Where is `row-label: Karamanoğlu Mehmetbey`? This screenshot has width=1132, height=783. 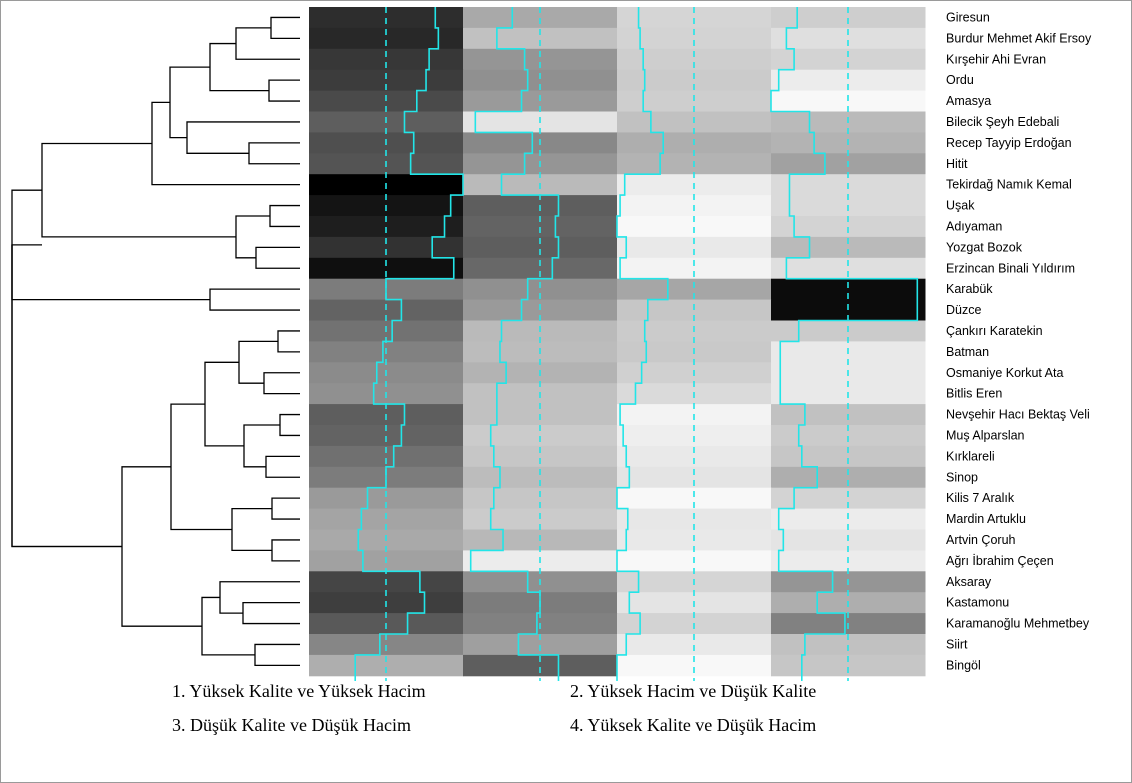 row-label: Karamanoğlu Mehmetbey is located at coordinates (1018, 624).